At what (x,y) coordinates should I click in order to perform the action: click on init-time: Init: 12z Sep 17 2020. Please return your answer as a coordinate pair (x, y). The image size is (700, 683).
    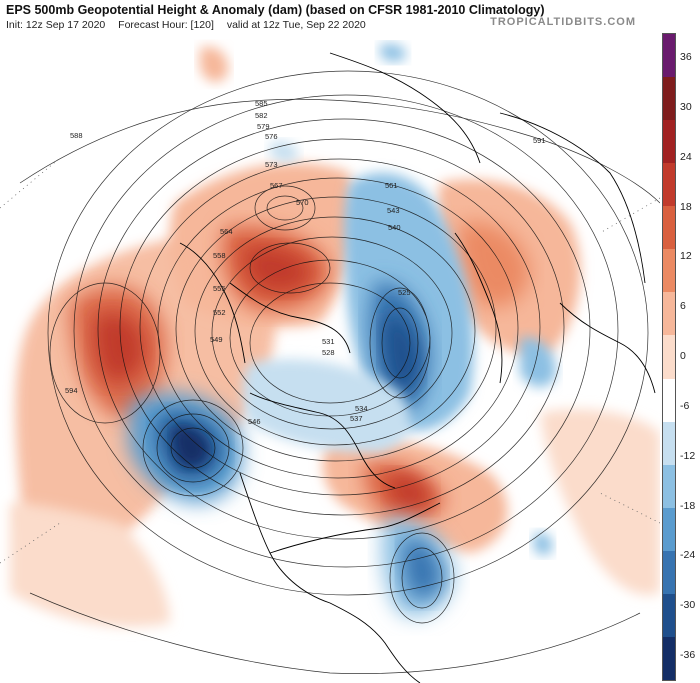
    Looking at the image, I should click on (56, 25).